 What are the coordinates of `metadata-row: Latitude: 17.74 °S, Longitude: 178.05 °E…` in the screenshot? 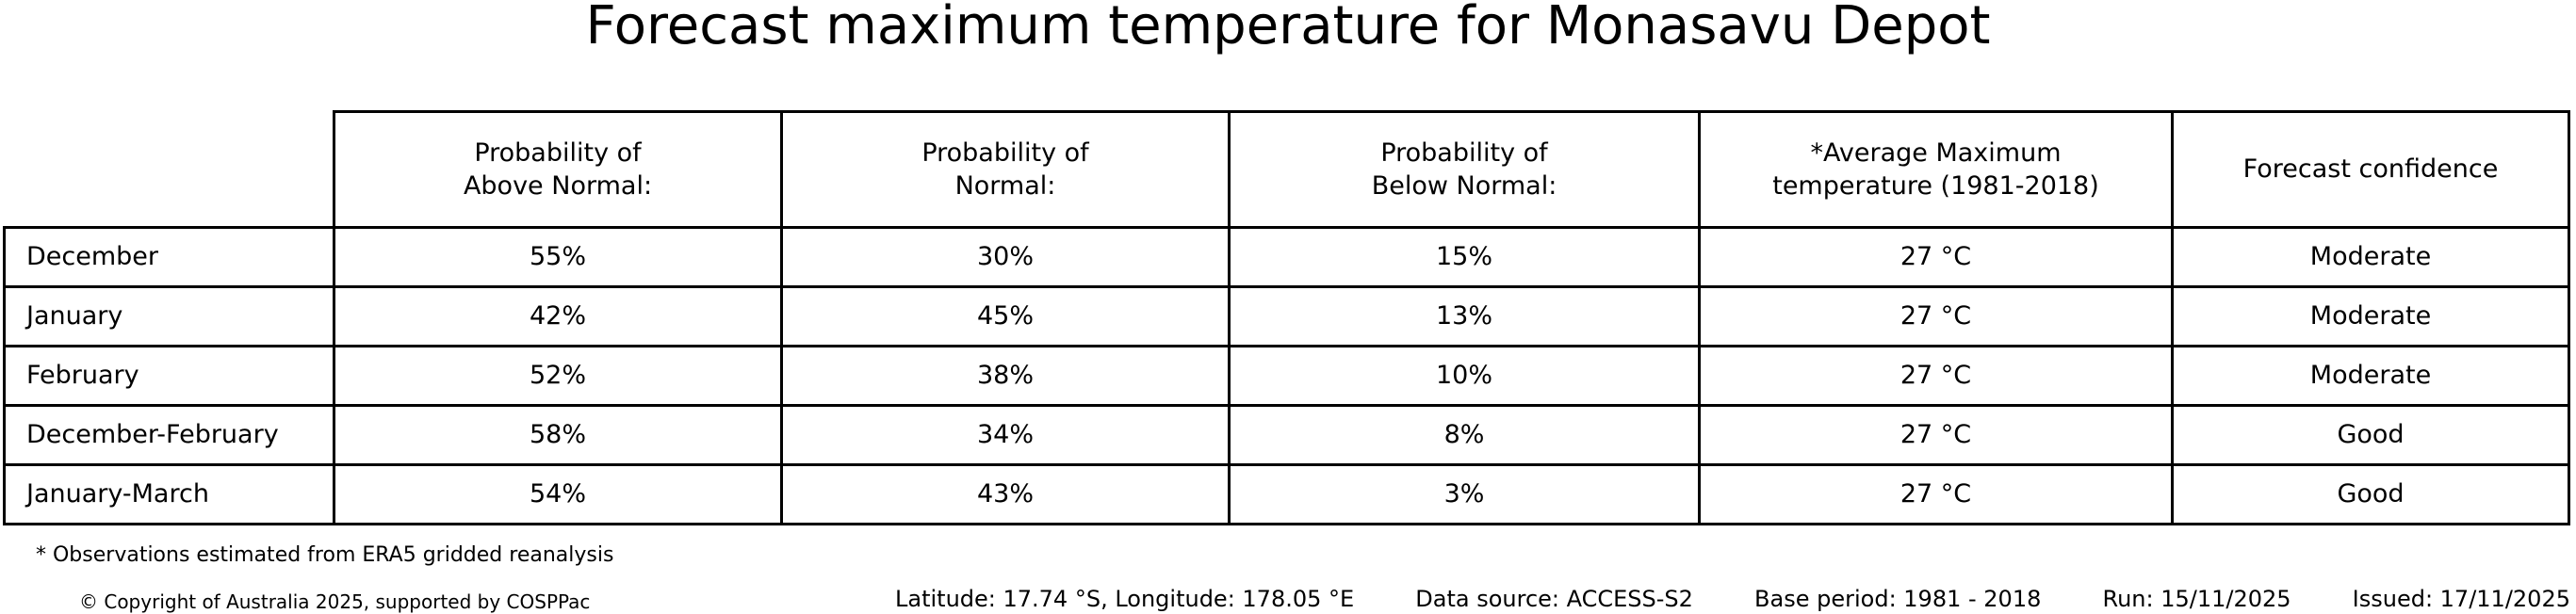 It's located at (1732, 599).